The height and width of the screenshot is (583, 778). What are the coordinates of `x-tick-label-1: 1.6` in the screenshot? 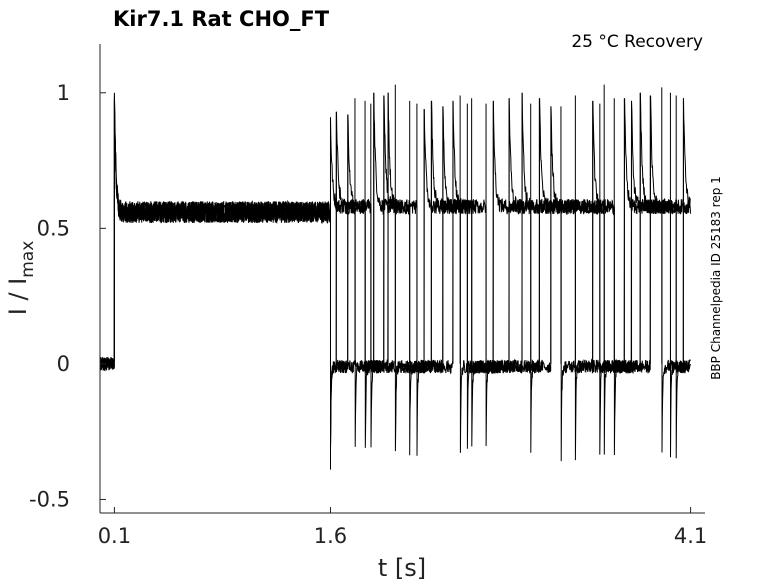 It's located at (330, 536).